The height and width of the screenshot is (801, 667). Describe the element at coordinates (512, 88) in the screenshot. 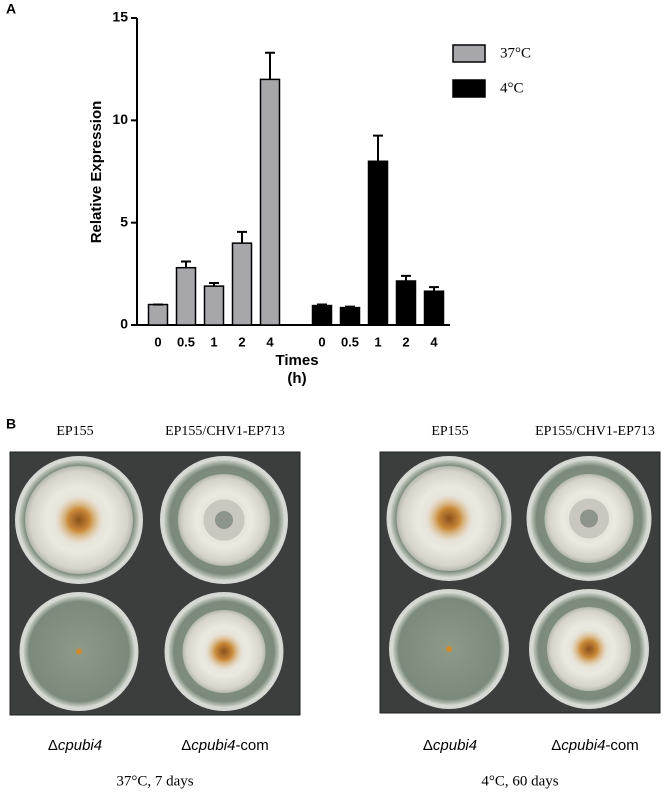

I see `legend-label: 4°C` at that location.